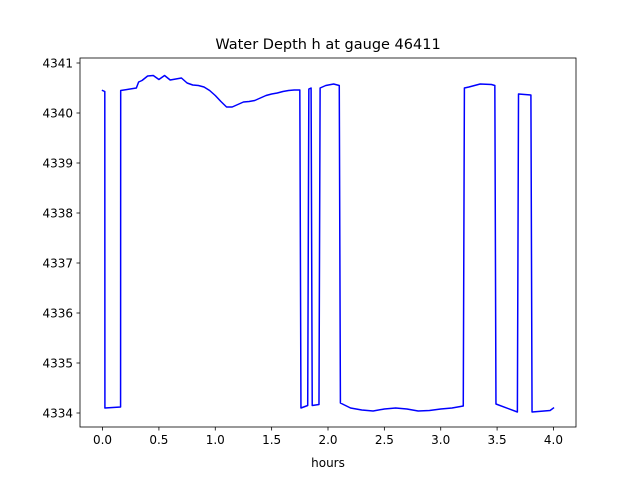 Image resolution: width=640 pixels, height=480 pixels. I want to click on y-tick-label: 4339, so click(57, 163).